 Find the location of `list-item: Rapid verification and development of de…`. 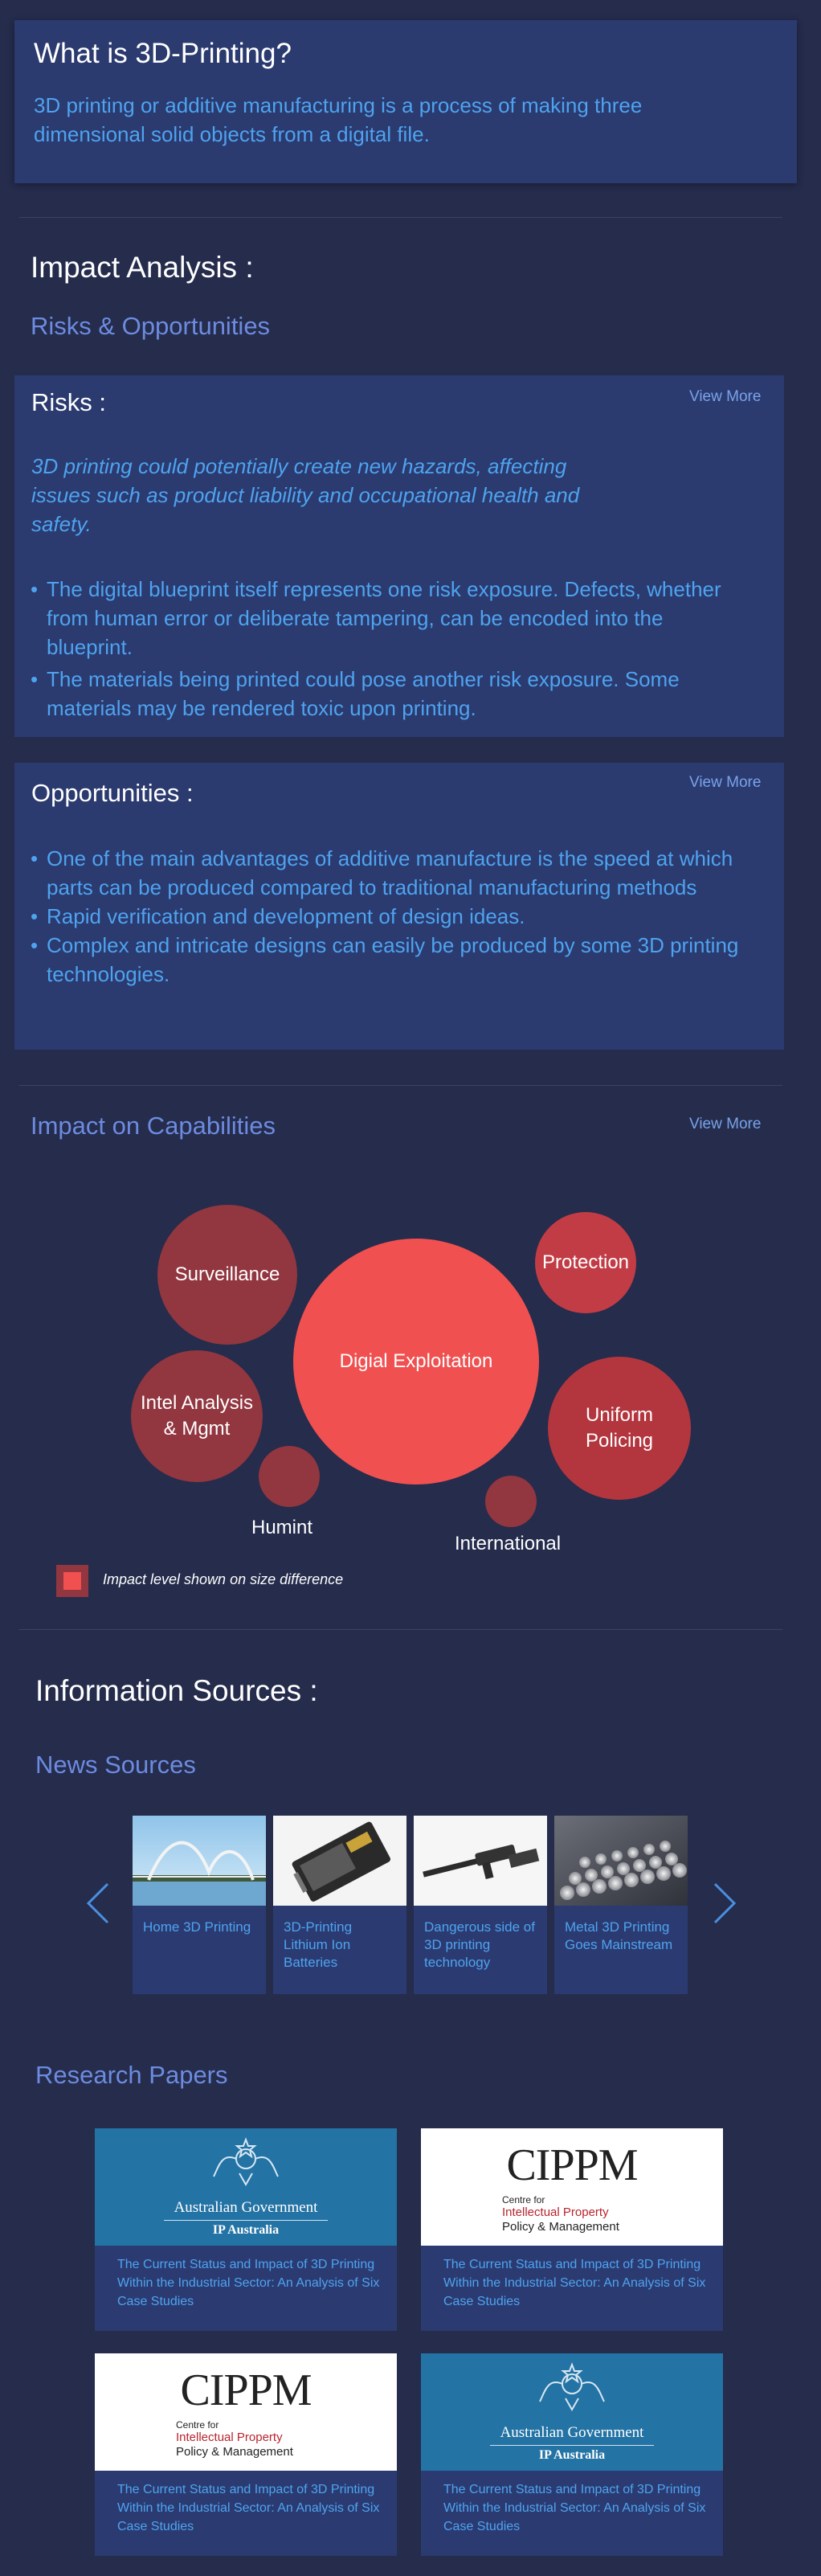

list-item: Rapid verification and development of de… is located at coordinates (395, 917).